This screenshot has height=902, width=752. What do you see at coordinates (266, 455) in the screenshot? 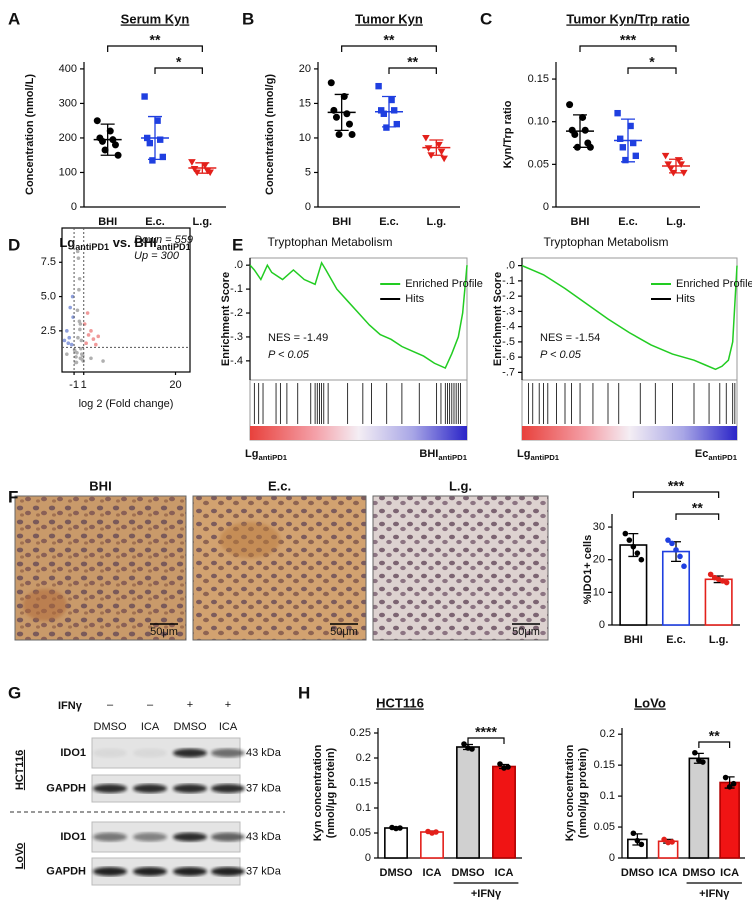
I see `rank-label: LgantiPD1` at bounding box center [266, 455].